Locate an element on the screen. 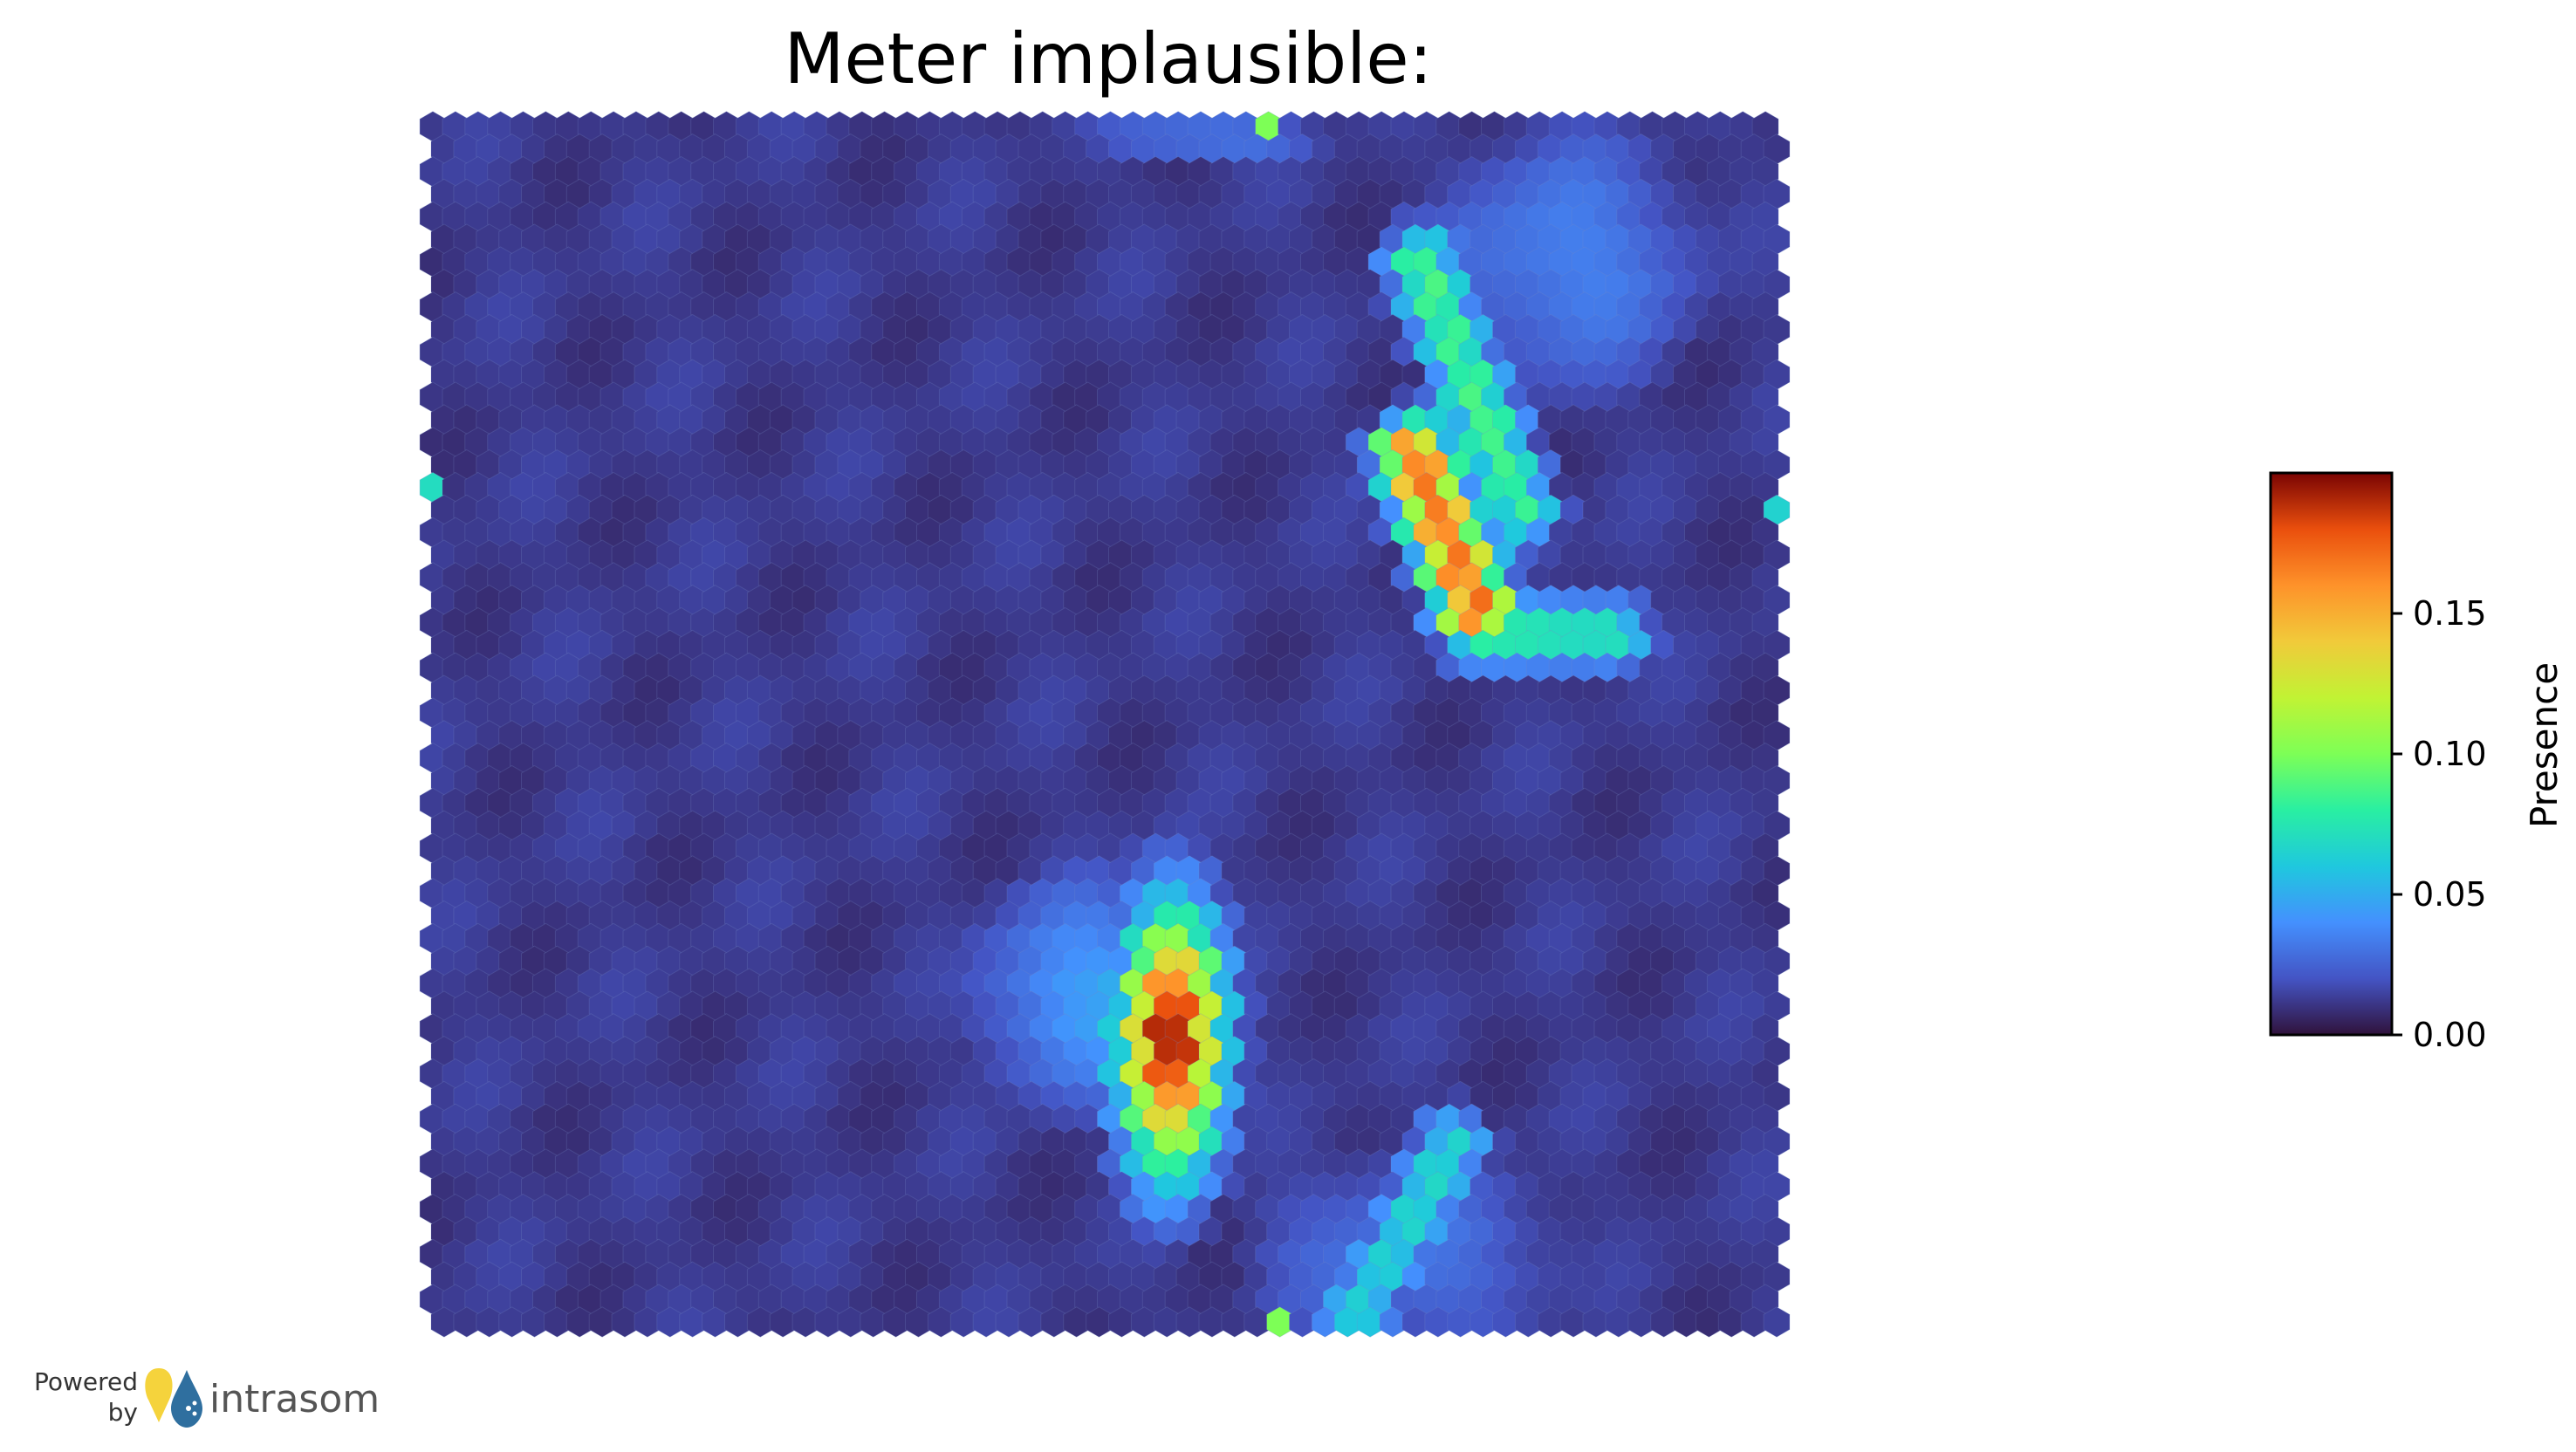  by-label: by is located at coordinates (123, 1412).